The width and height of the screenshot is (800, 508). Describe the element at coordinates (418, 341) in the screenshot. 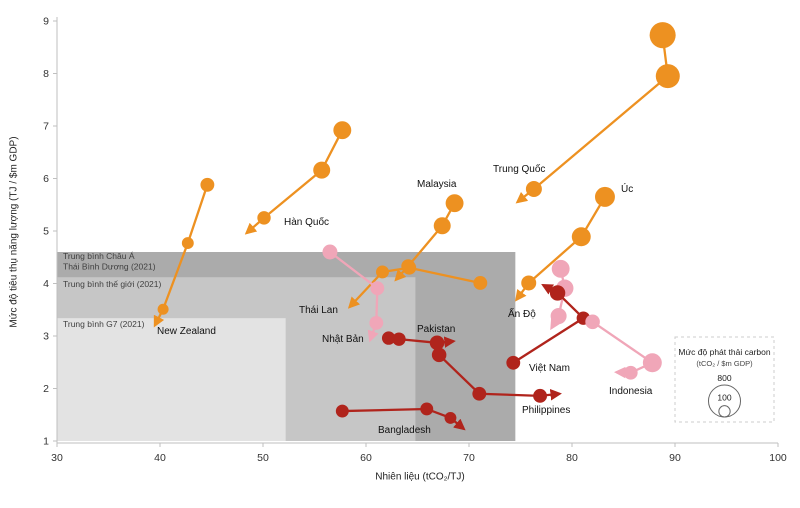

I see `trajectory-pakistan` at that location.